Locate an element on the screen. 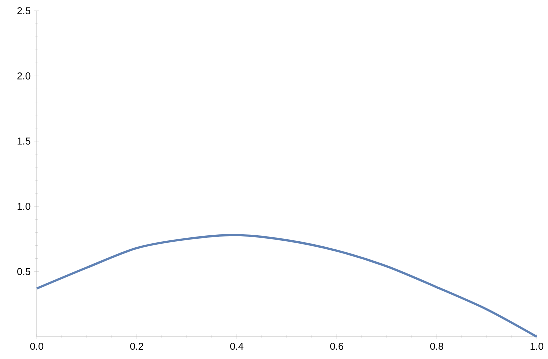 Image resolution: width=548 pixels, height=359 pixels. x-tick-label: 0.8 is located at coordinates (437, 346).